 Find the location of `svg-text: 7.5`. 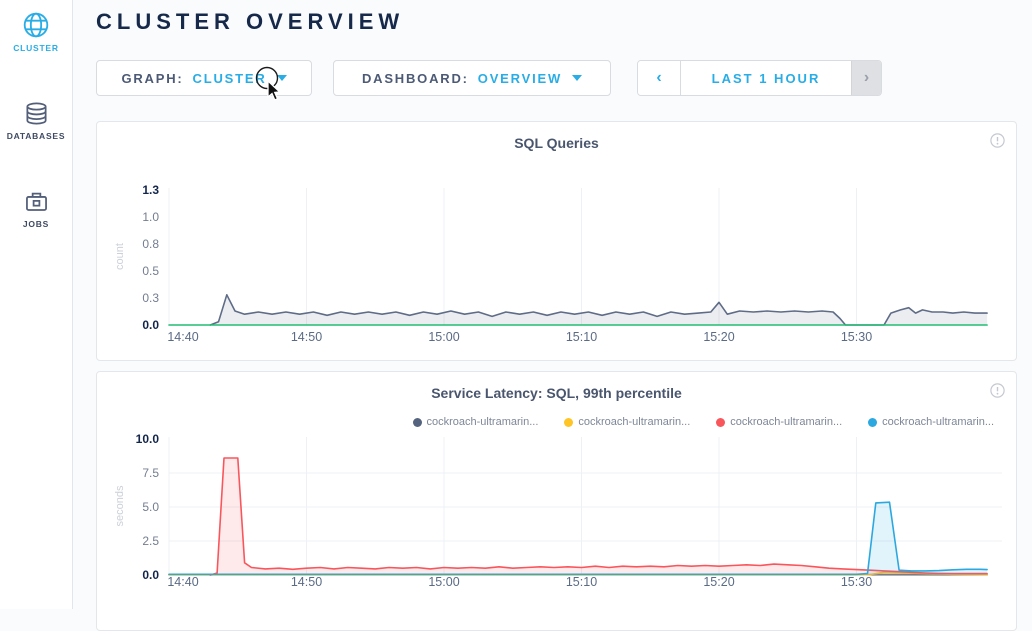

svg-text: 7.5 is located at coordinates (150, 473).